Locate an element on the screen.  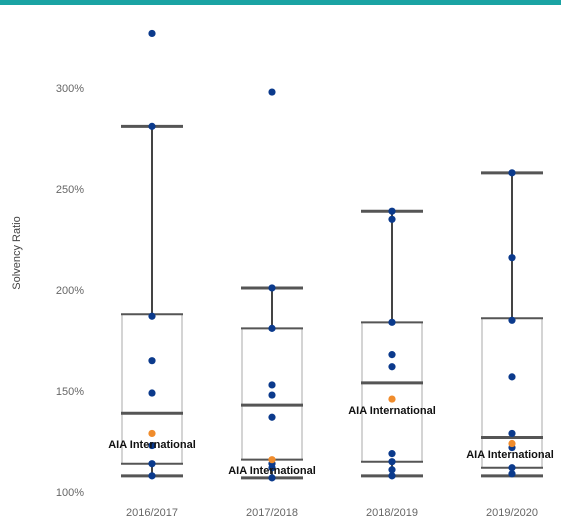
x-tick-label: 2018/2019 is located at coordinates (392, 513).